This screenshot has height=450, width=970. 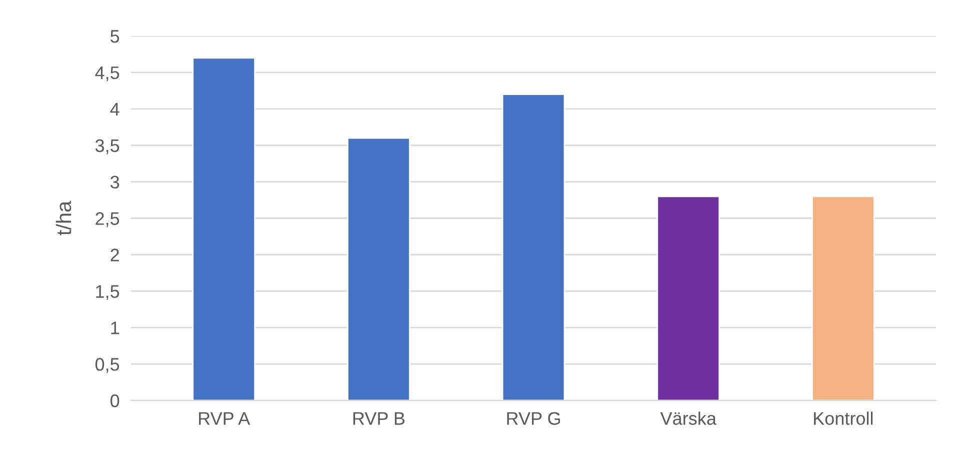 I want to click on y-tick-label: 5, so click(x=115, y=36).